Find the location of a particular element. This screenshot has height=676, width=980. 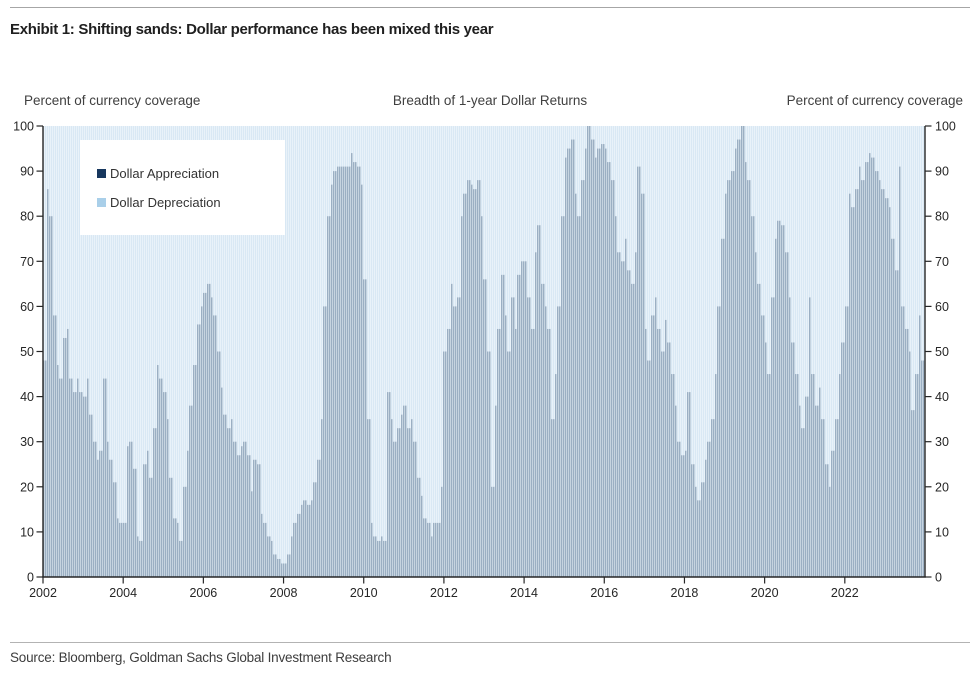

y-axis-right: 0 10 20 30 40 50 60 70 80 90 100 is located at coordinates (940, 352).